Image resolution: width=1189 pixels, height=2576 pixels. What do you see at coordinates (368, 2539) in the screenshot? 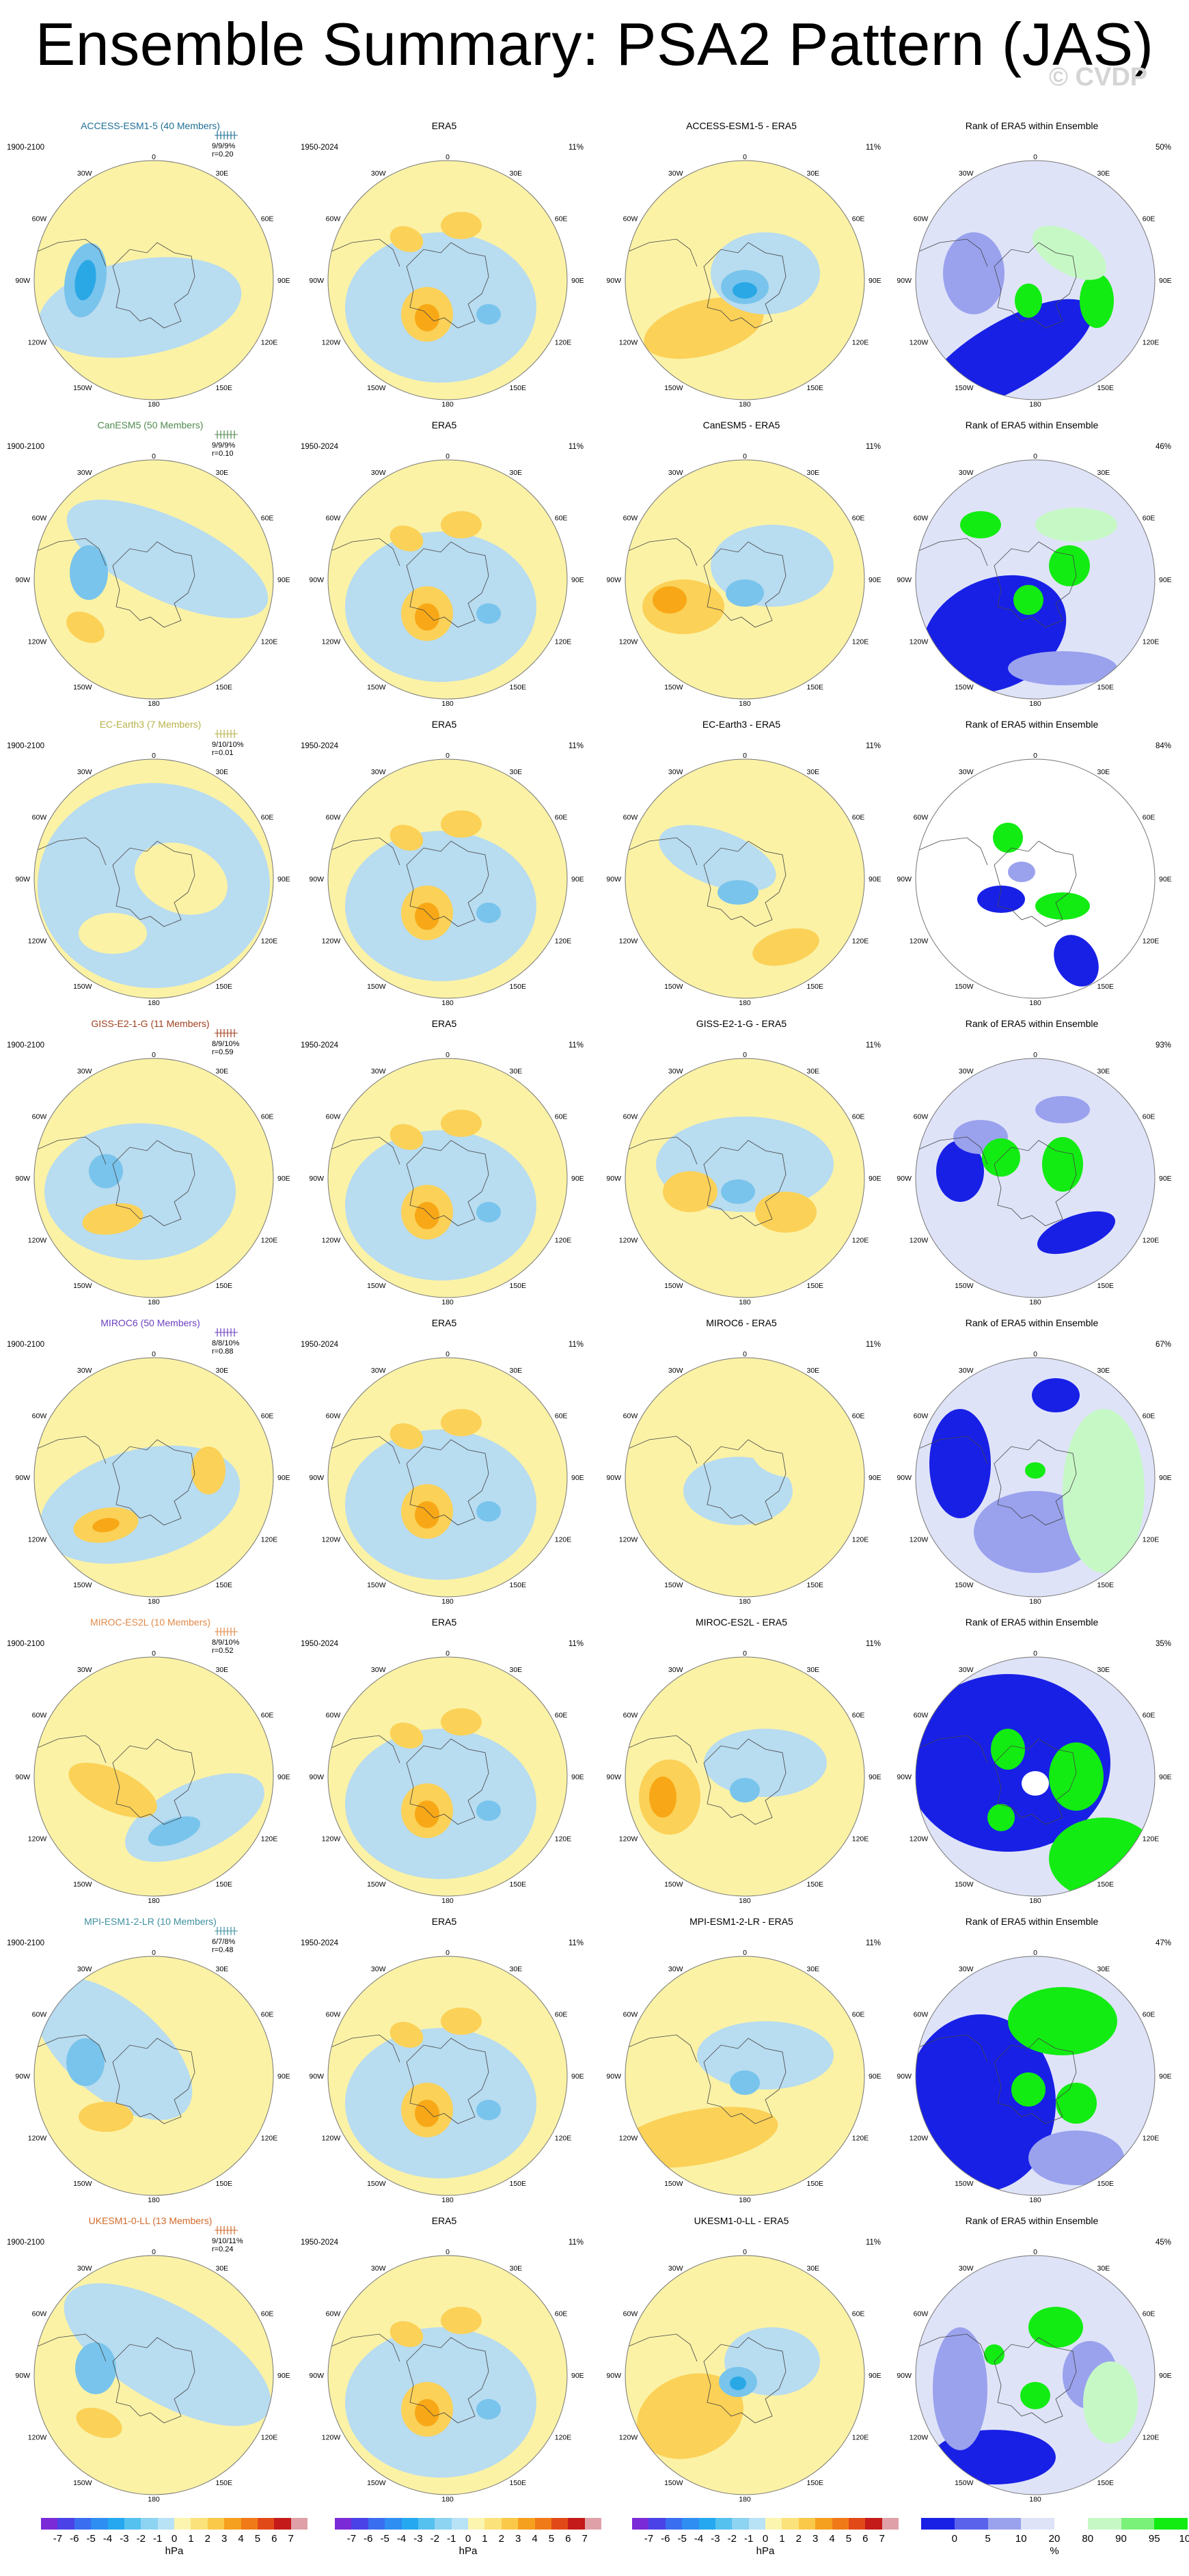
I see `colorbar-tick-label: -6` at bounding box center [368, 2539].